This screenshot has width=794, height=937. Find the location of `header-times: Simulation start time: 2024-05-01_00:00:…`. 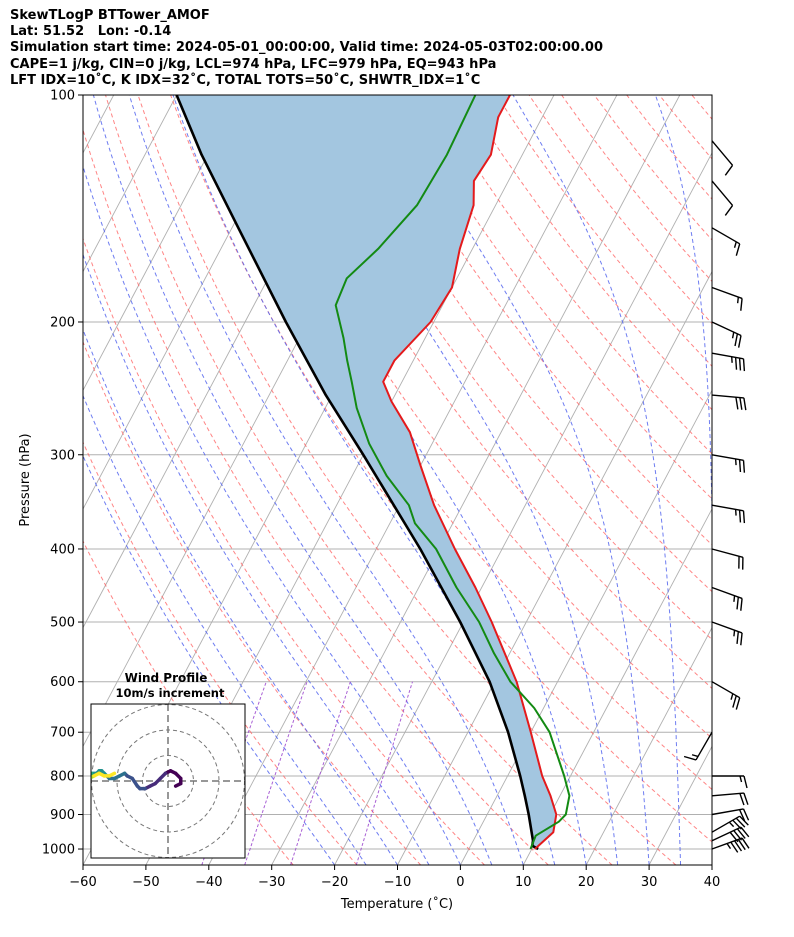

header-times: Simulation start time: 2024-05-01_00:00:… is located at coordinates (306, 47).